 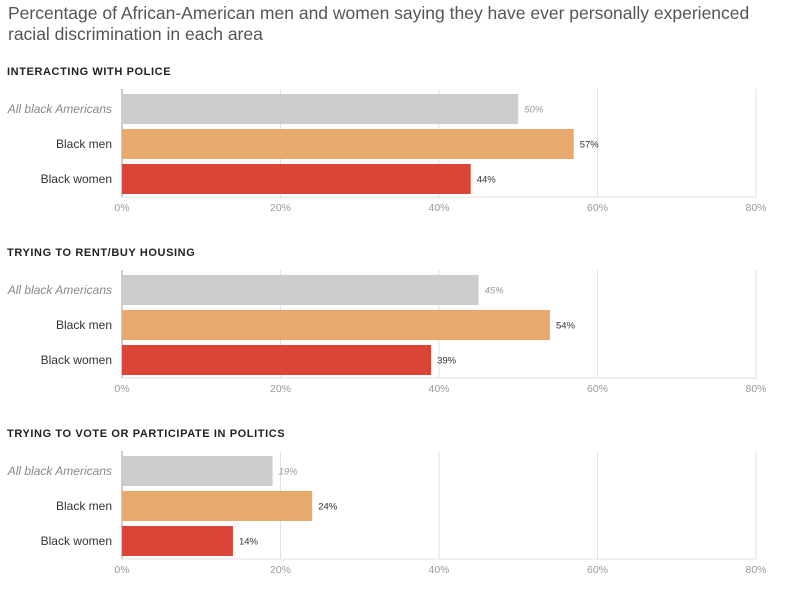 I want to click on data-label: 24%, so click(x=328, y=507).